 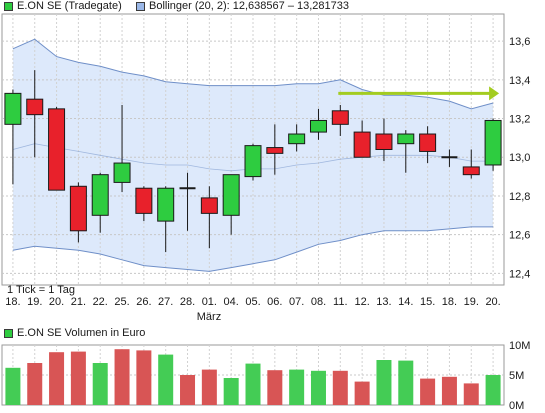 I want to click on x-tick-label: 27., so click(x=165, y=302).